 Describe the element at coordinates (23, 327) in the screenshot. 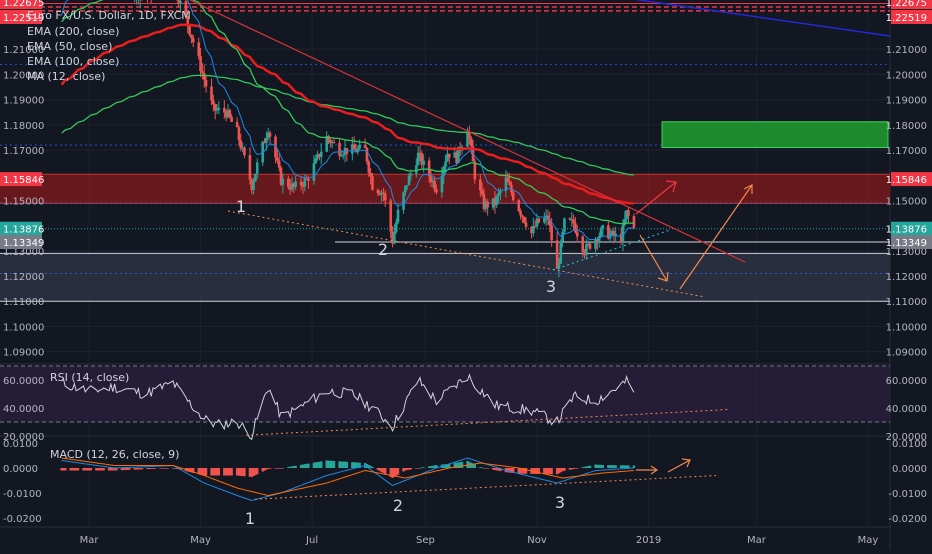

I see `price-tick-label-left: 1.10000` at that location.